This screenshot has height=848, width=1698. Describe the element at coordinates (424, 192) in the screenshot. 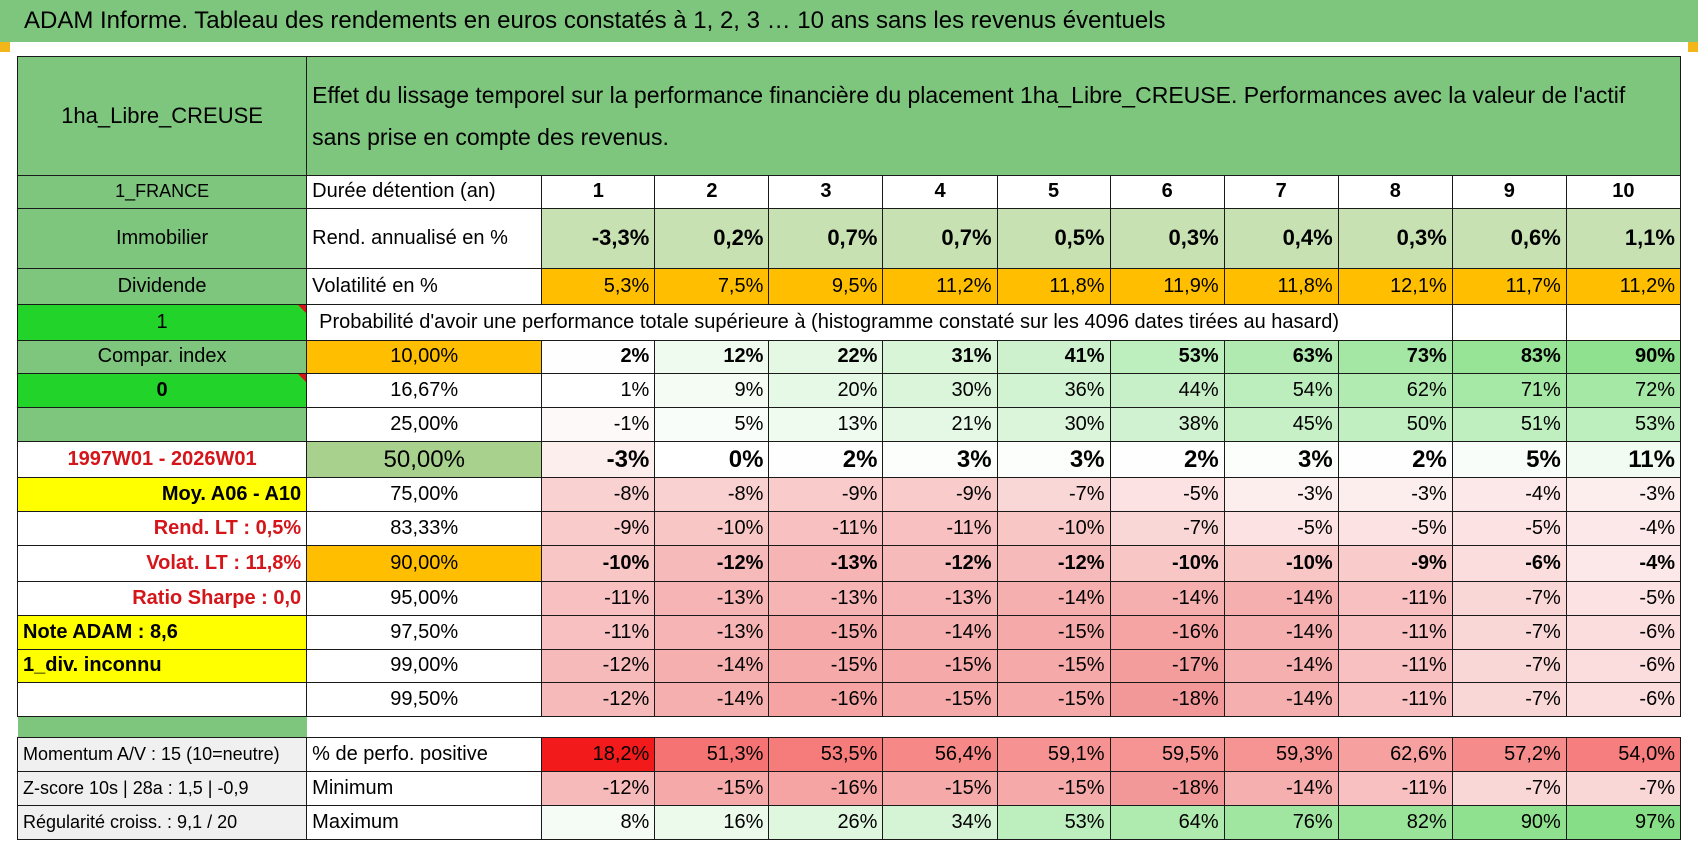

I see `duree-label: Durée détention (an)` at that location.